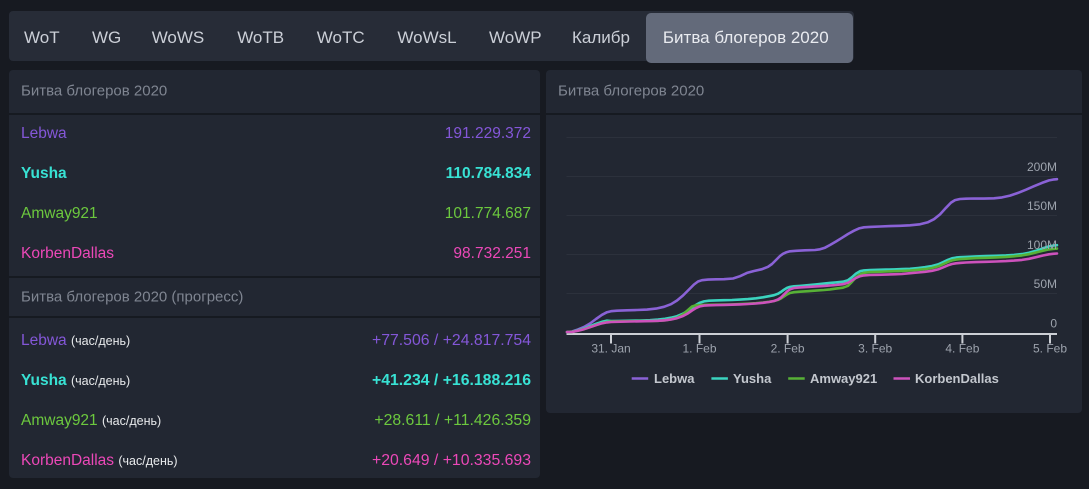 The image size is (1089, 489). Describe the element at coordinates (674, 378) in the screenshot. I see `svg-text: Lebwa` at that location.